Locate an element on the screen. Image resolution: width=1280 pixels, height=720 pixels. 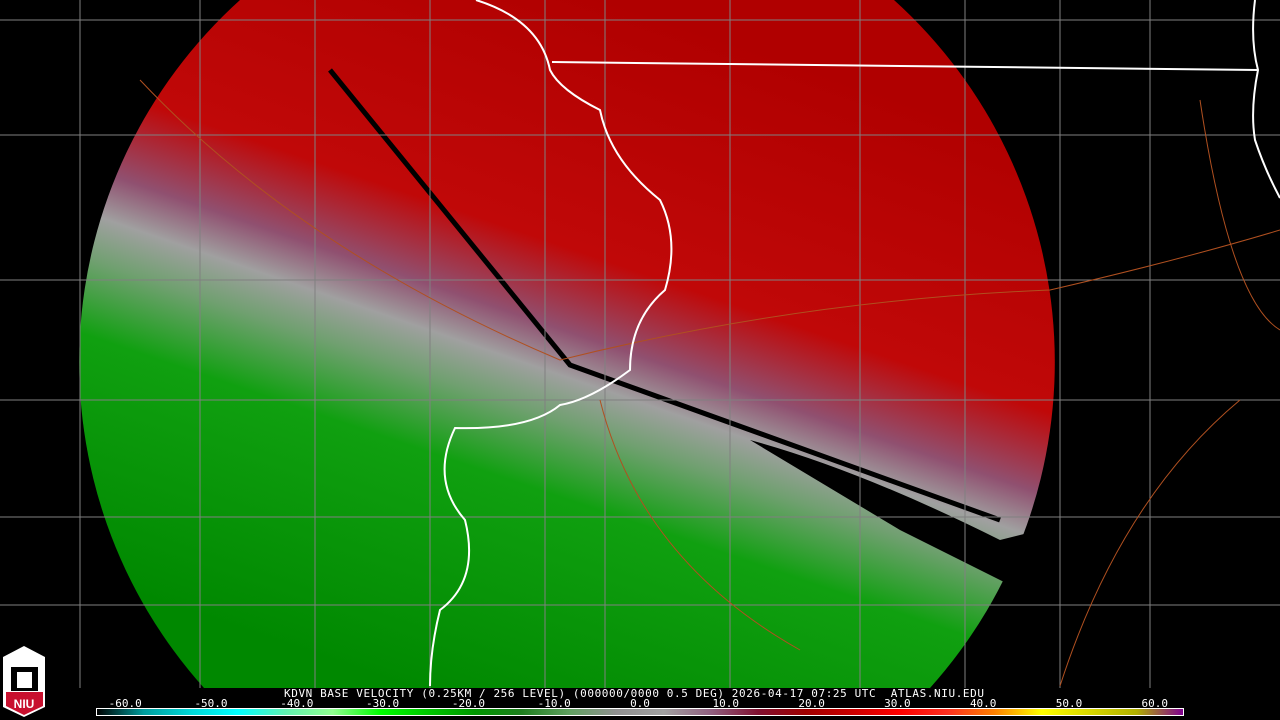
legend-label: -40.0 is located at coordinates (297, 703).